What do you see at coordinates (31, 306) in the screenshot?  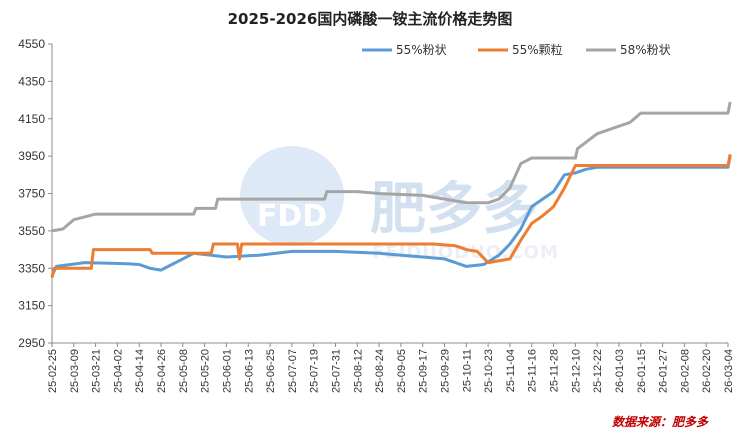 I see `y-tick-label: 3150` at bounding box center [31, 306].